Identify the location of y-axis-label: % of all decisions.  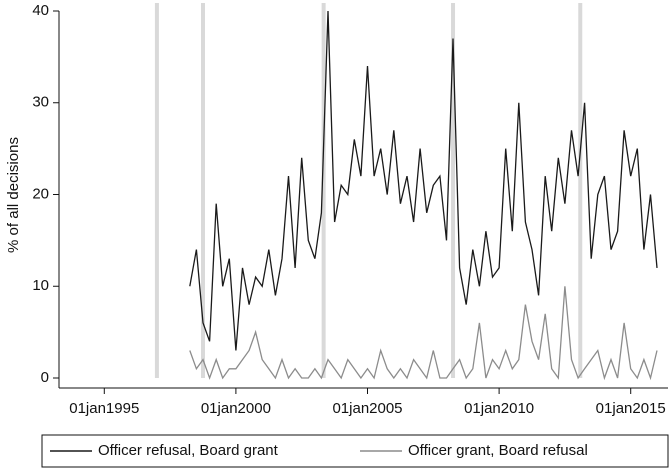
(13, 195).